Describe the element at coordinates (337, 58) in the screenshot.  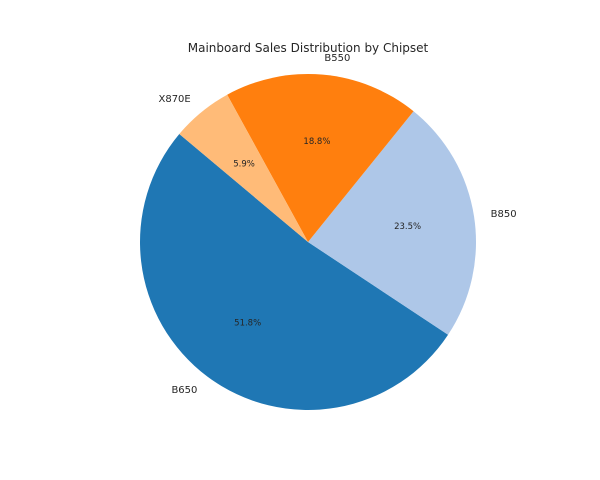
I see `slice-label-b550: B550` at that location.